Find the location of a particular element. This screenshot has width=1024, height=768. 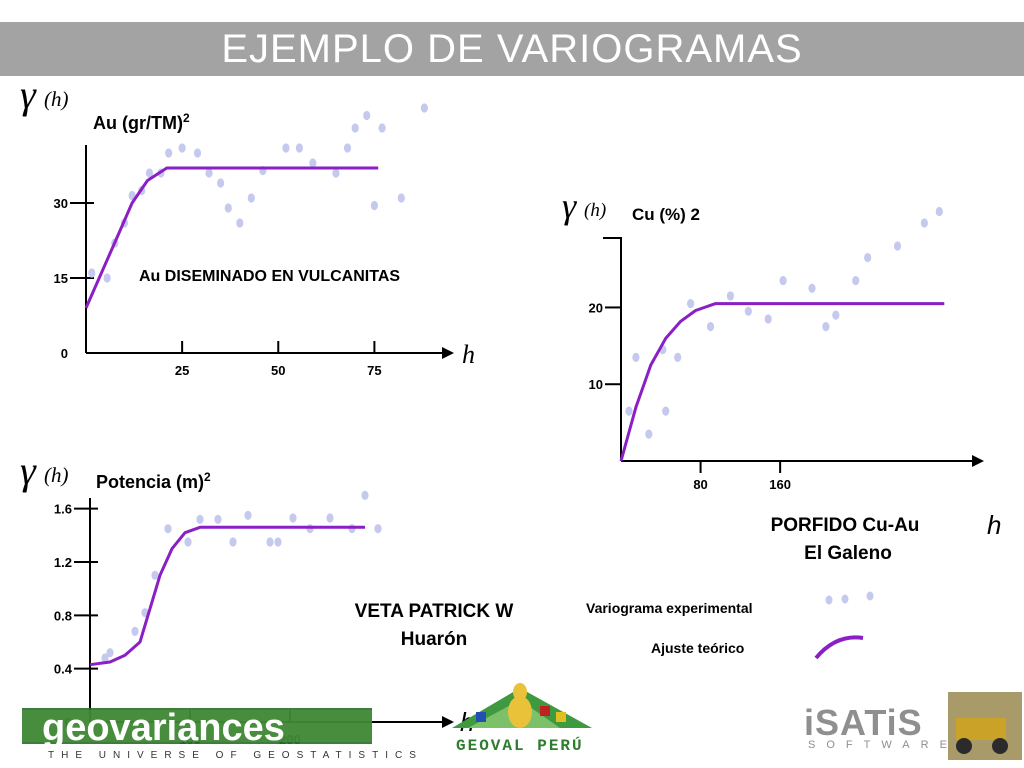

chart3-ylabel-text: Potencia (m) is located at coordinates (150, 482).